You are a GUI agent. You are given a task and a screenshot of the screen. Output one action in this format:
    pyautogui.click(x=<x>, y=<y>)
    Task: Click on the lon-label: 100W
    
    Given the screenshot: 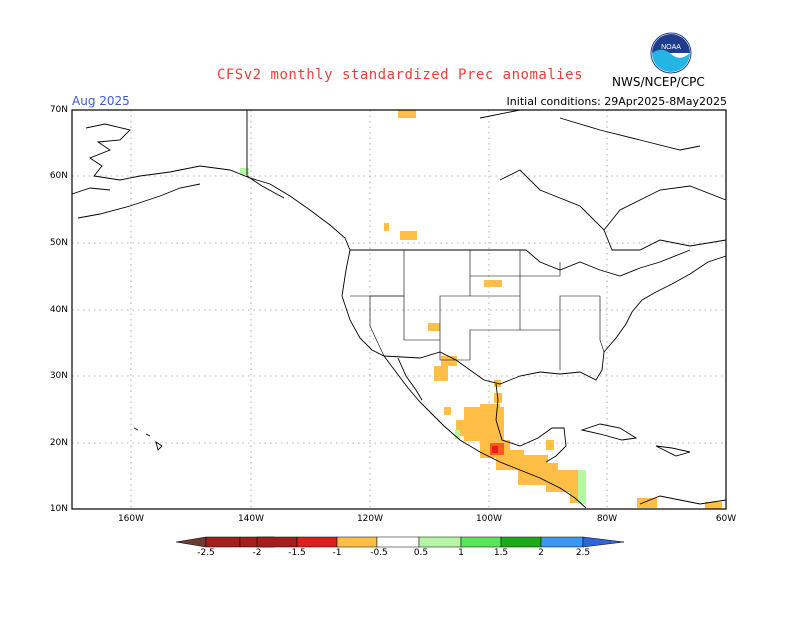 What is the action you would take?
    pyautogui.click(x=489, y=519)
    